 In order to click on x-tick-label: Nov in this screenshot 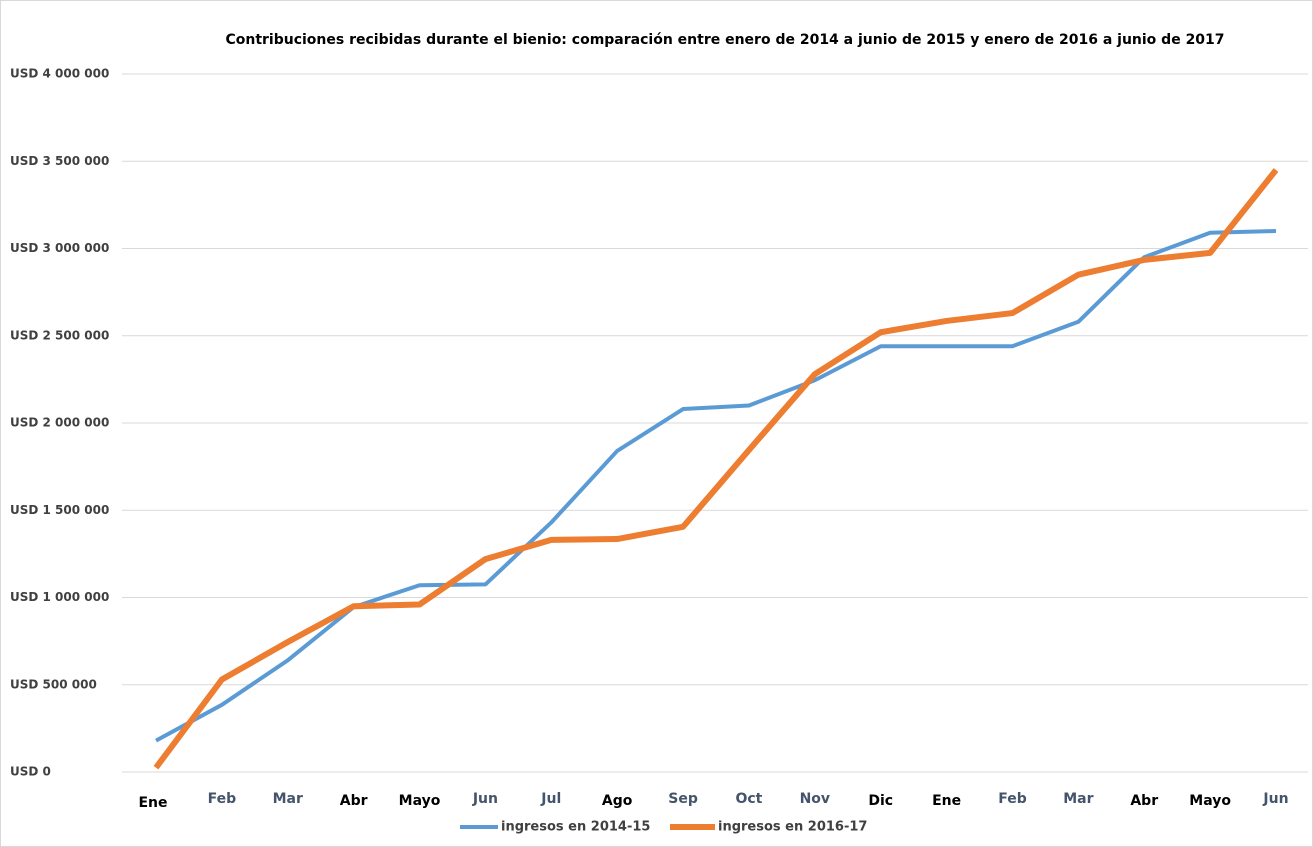, I will do `click(815, 799)`.